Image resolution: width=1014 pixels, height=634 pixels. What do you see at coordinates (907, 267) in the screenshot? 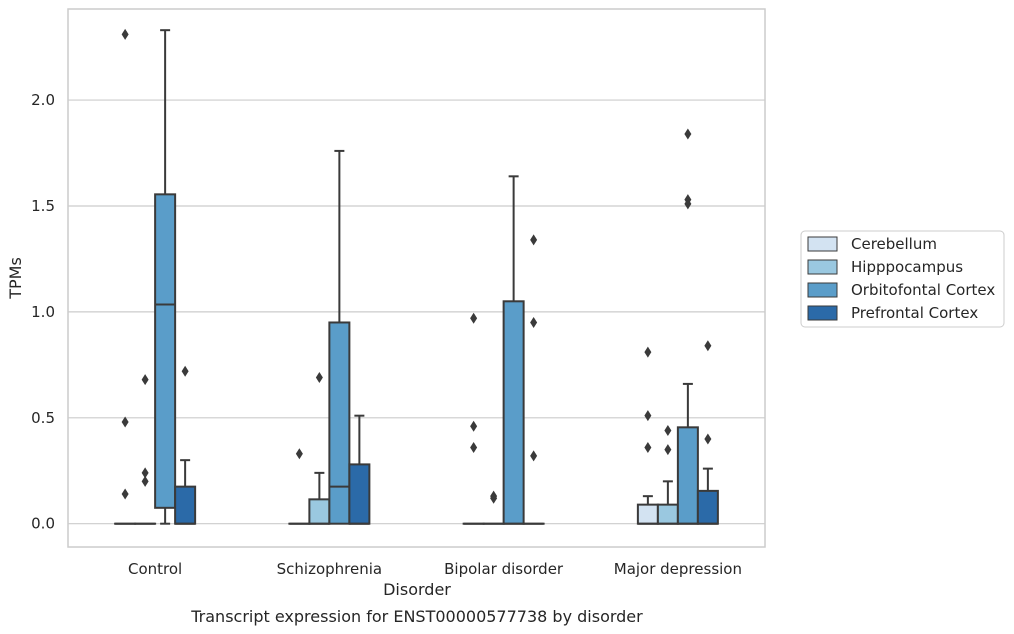
I see `legend-label: Hipppocampus` at bounding box center [907, 267].